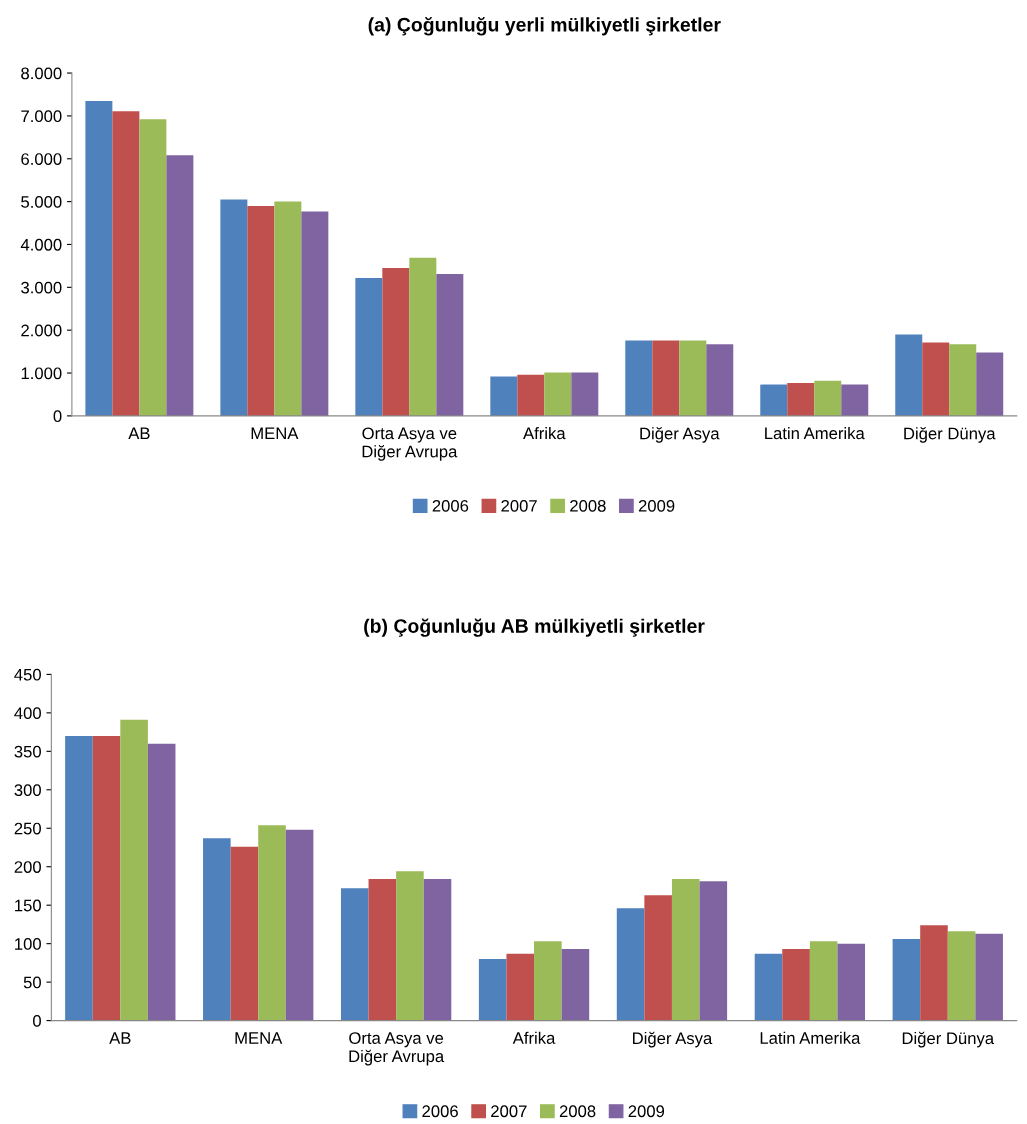 The width and height of the screenshot is (1027, 1124). Describe the element at coordinates (27, 674) in the screenshot. I see `y-tick-label: 450` at that location.